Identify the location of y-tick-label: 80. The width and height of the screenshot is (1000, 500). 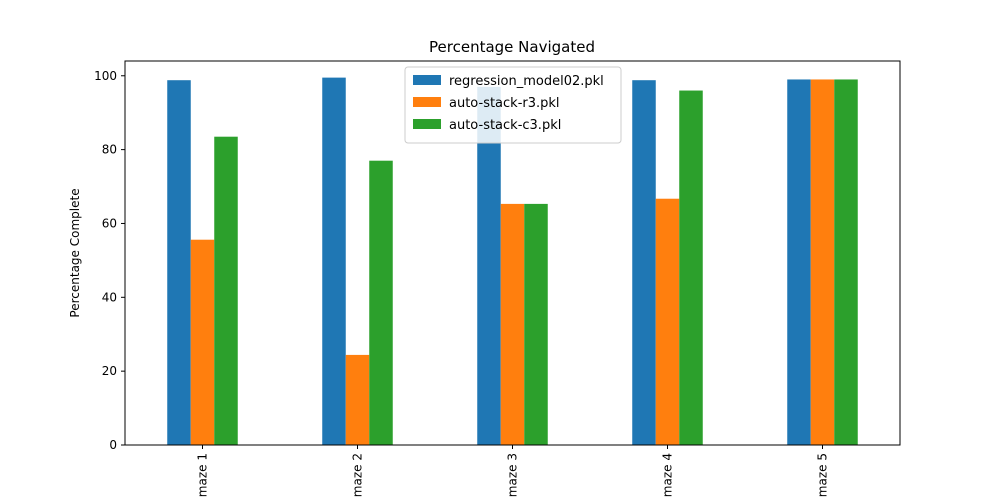
(109, 150).